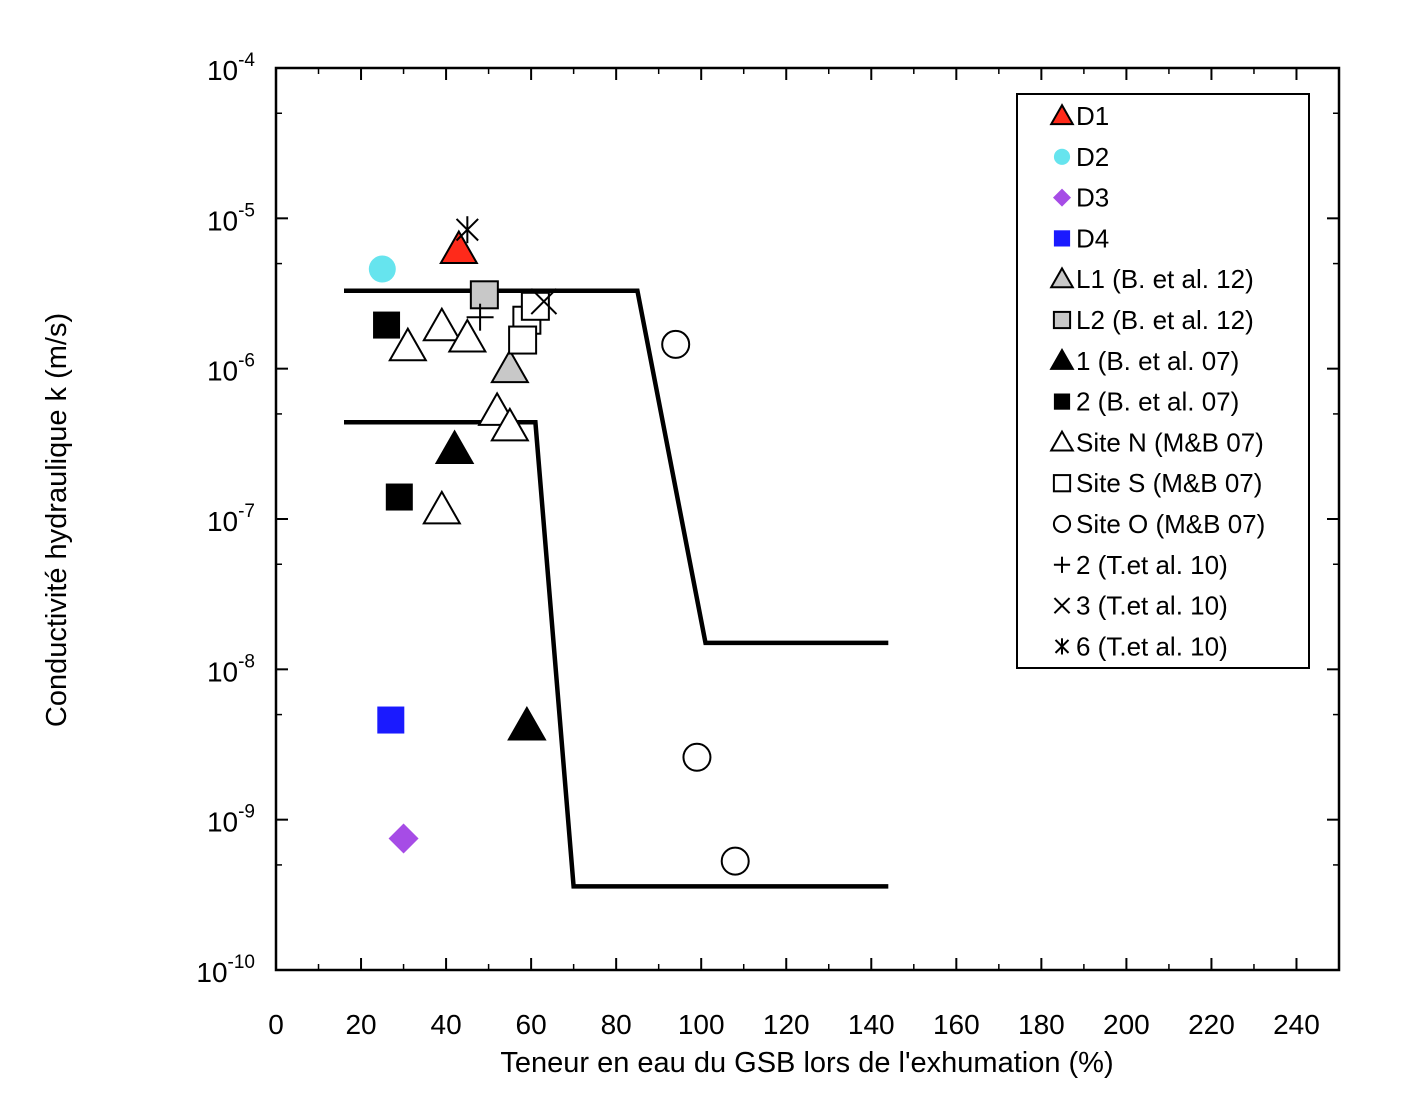 The height and width of the screenshot is (1119, 1404). I want to click on data-point-b, so click(544, 301).